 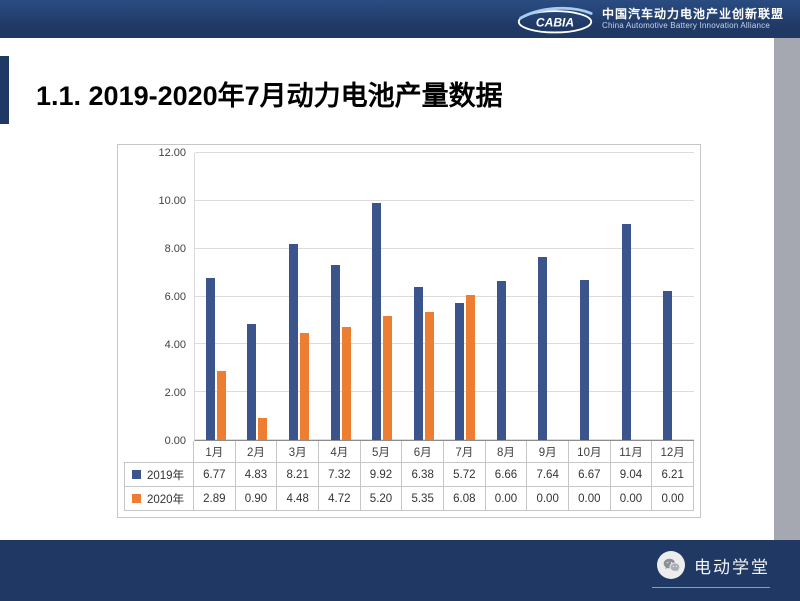 What do you see at coordinates (340, 452) in the screenshot?
I see `month-label: 4月` at bounding box center [340, 452].